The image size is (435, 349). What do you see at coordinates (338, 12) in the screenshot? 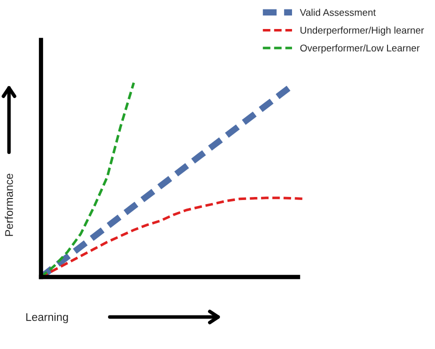
I see `legend-label: Valid Assessment` at bounding box center [338, 12].